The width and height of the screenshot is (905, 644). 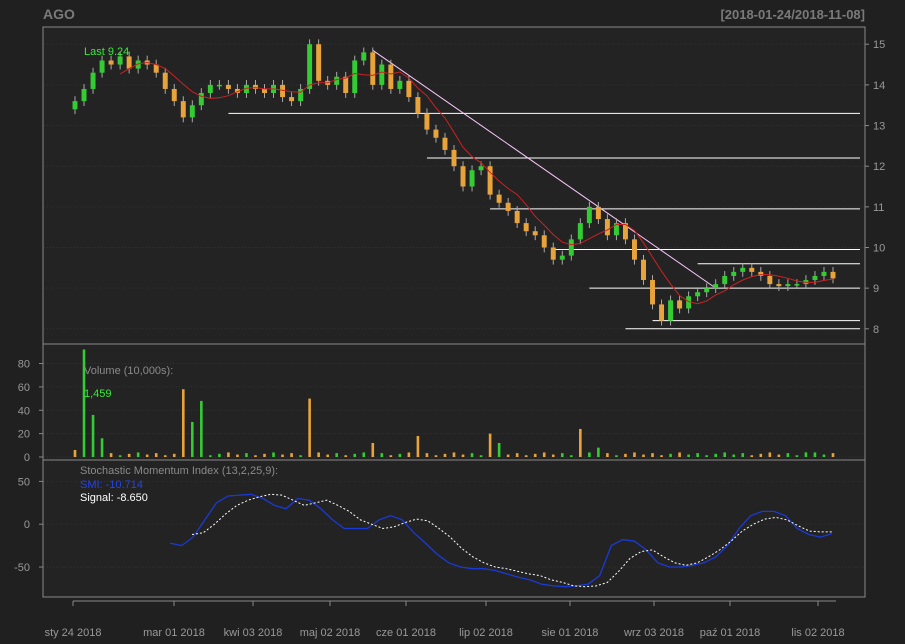 What do you see at coordinates (106, 52) in the screenshot?
I see `last-price-label: Last 9.24` at bounding box center [106, 52].